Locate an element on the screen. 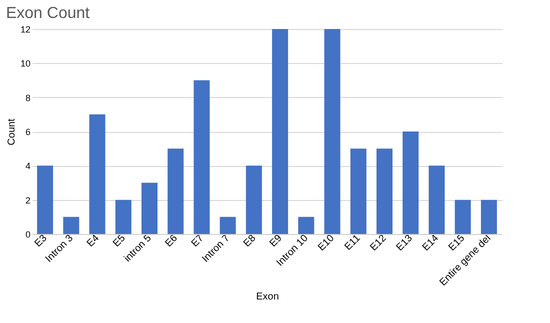 The width and height of the screenshot is (550, 323). x-tick-label: E10 is located at coordinates (326, 243).